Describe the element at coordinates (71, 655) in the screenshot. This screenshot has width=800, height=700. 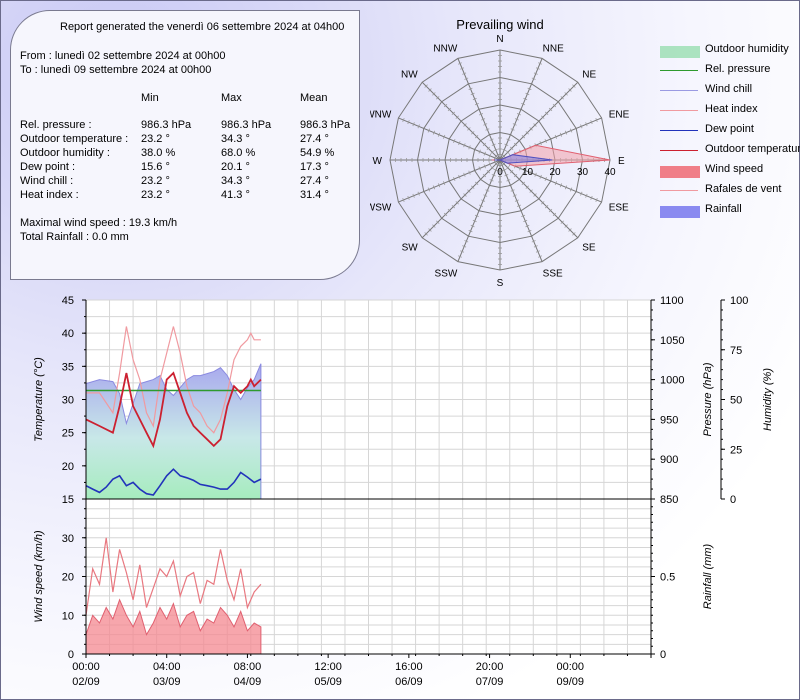
I see `windspeed-tick-label: 0` at that location.